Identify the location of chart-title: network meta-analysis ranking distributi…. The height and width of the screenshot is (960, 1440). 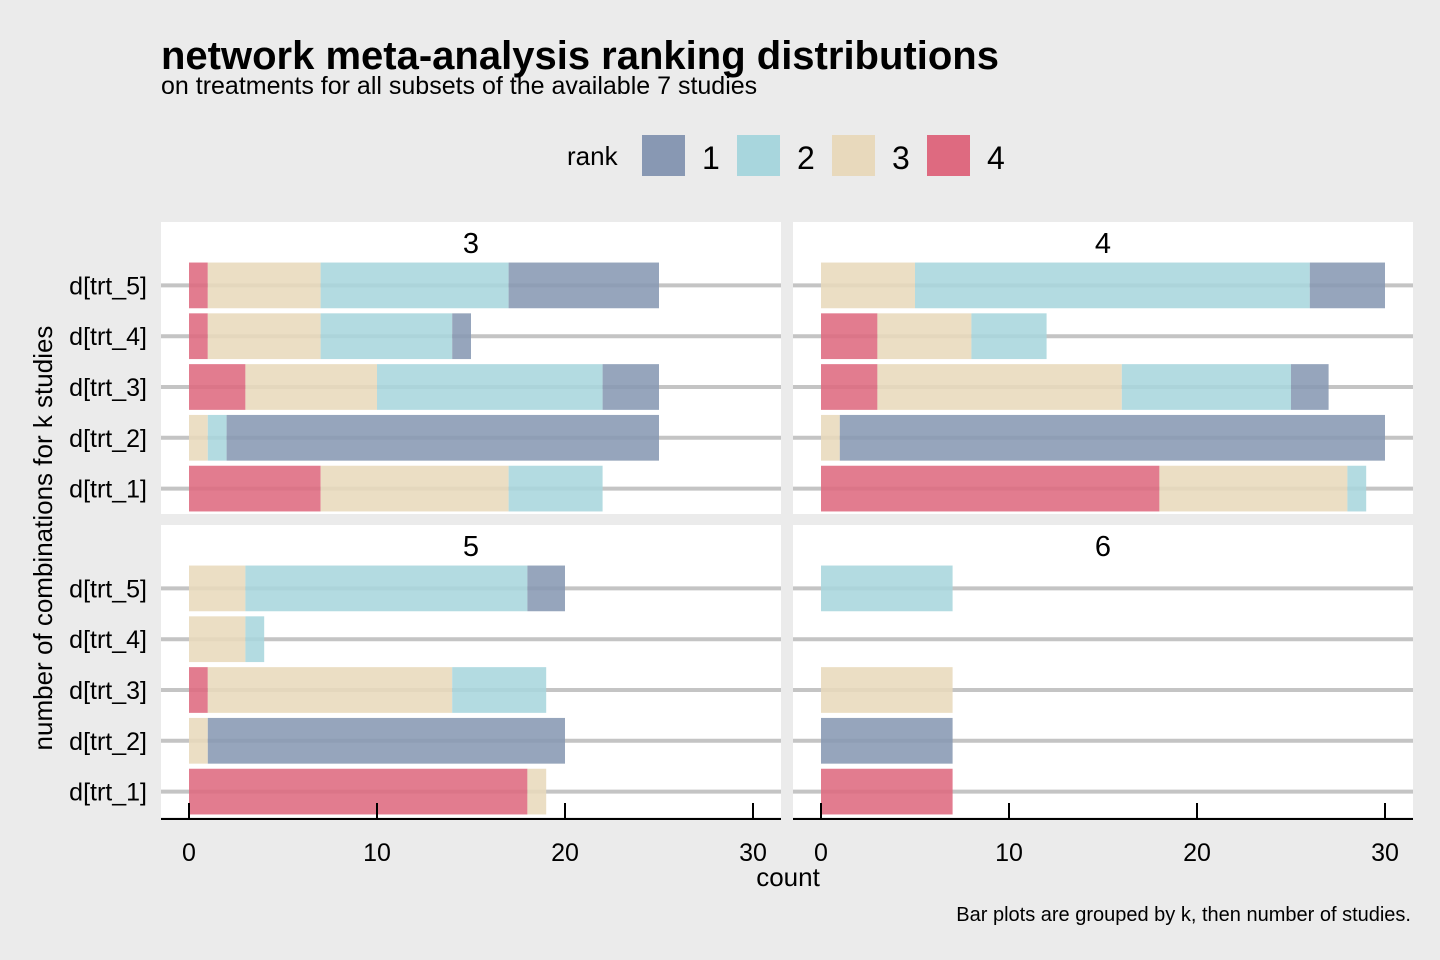
(580, 56).